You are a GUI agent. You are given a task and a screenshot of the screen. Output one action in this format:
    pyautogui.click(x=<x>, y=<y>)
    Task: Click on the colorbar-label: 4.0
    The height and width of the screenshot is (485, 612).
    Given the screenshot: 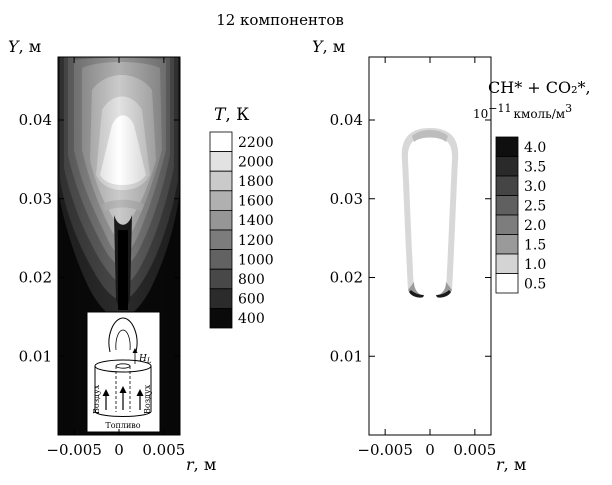 What is the action you would take?
    pyautogui.click(x=535, y=148)
    